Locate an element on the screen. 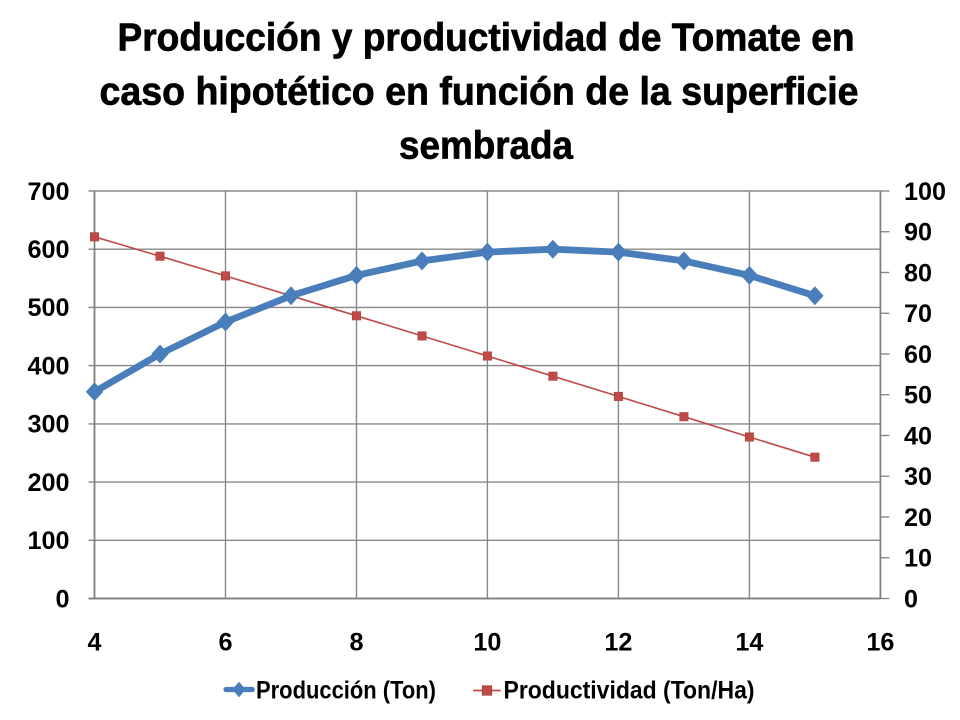  svg-text: 40 is located at coordinates (918, 436).